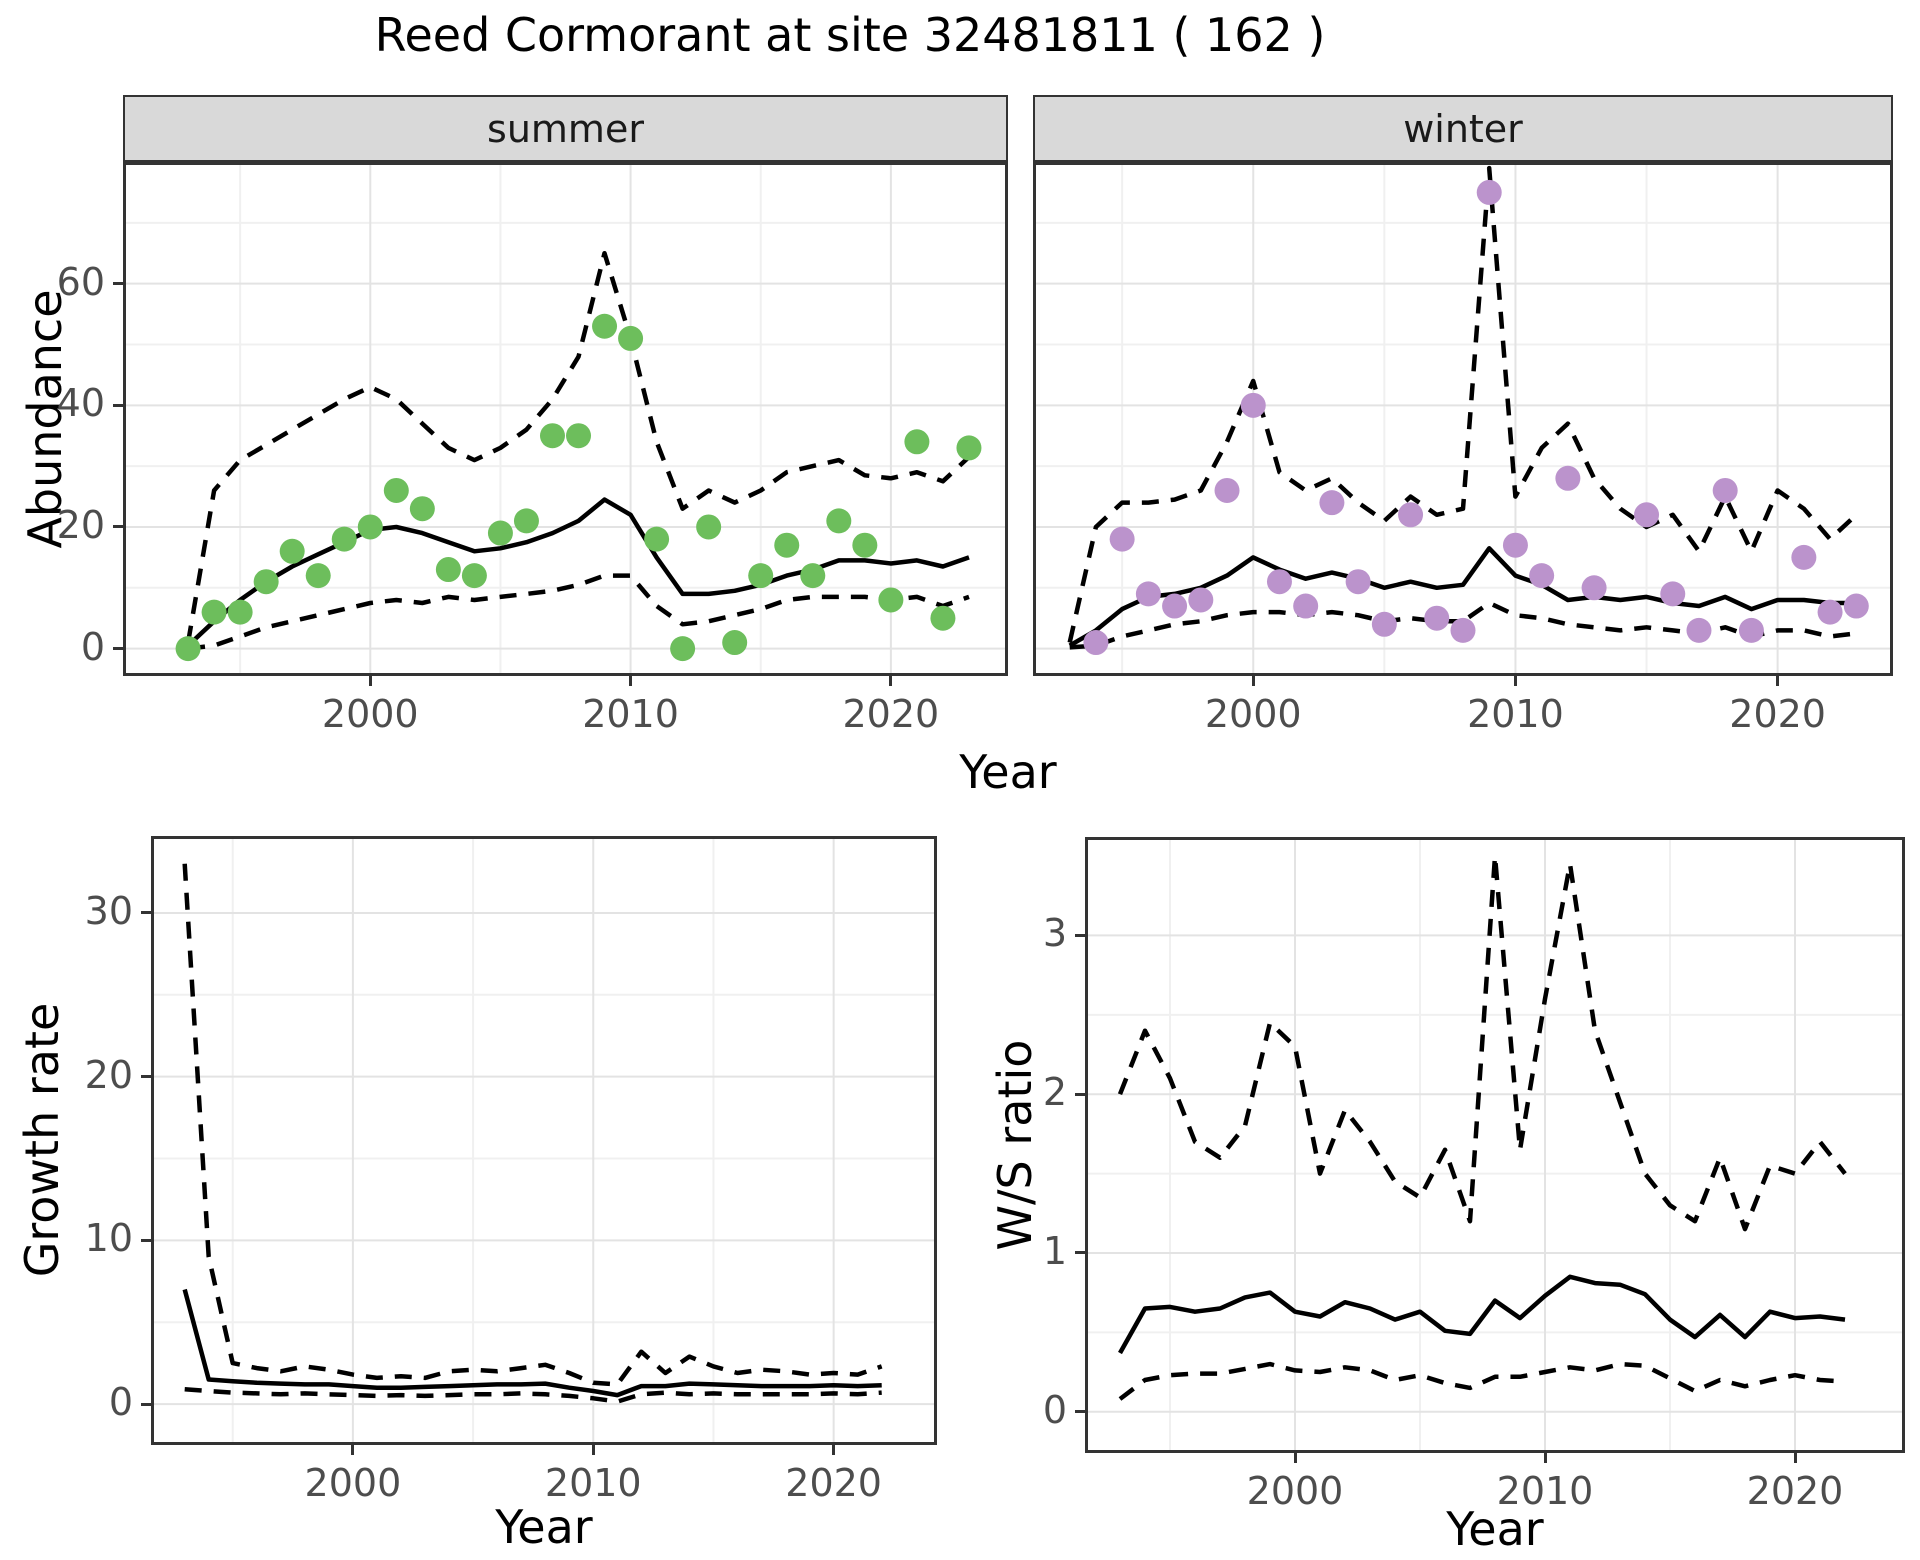 This screenshot has width=1920, height=1560. What do you see at coordinates (80, 281) in the screenshot?
I see `y-tick-label: 60` at bounding box center [80, 281].